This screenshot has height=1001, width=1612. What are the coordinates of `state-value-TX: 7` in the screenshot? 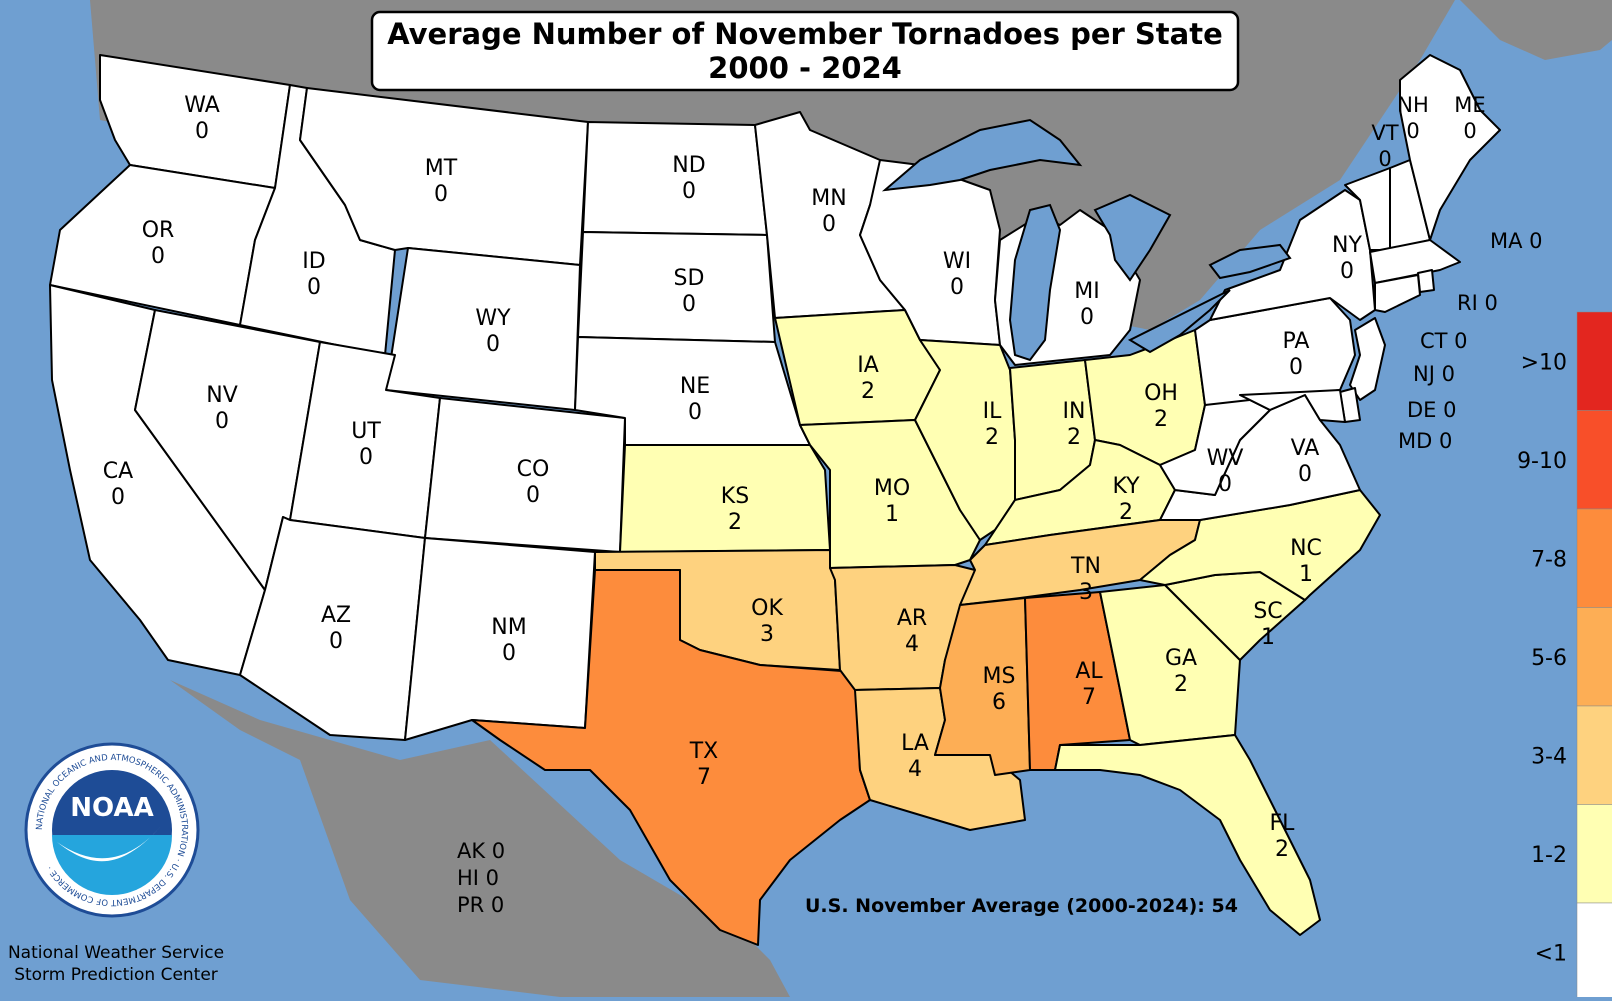 It's located at (704, 777).